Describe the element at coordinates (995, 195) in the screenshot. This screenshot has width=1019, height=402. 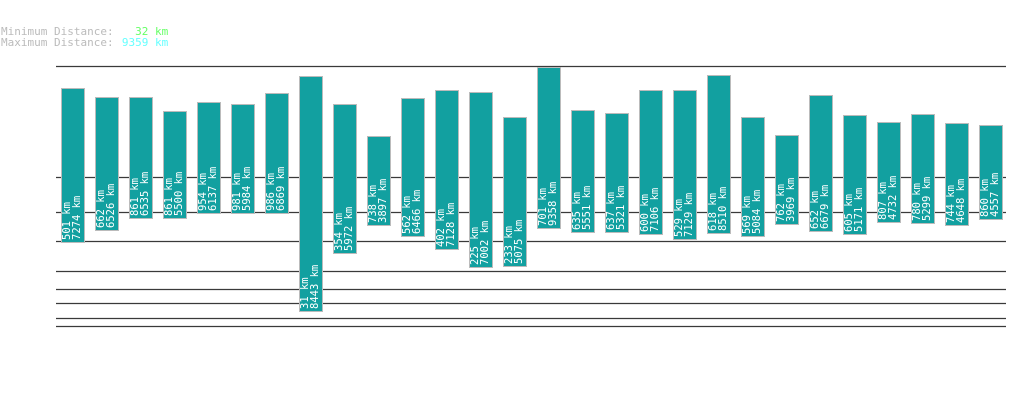
I see `bar-max-label: 4557 km` at that location.